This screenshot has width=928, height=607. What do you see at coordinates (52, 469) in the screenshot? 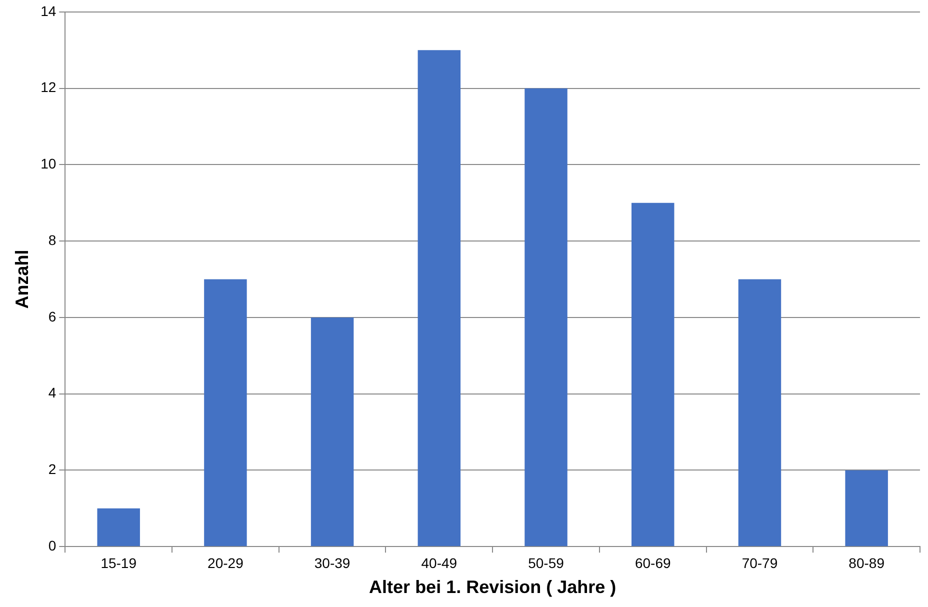
I see `y-tick-label: 2` at bounding box center [52, 469].